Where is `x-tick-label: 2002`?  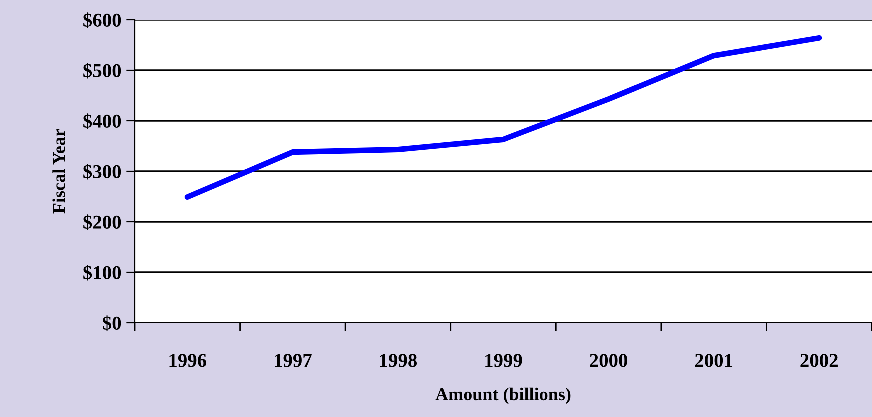 x-tick-label: 2002 is located at coordinates (819, 361).